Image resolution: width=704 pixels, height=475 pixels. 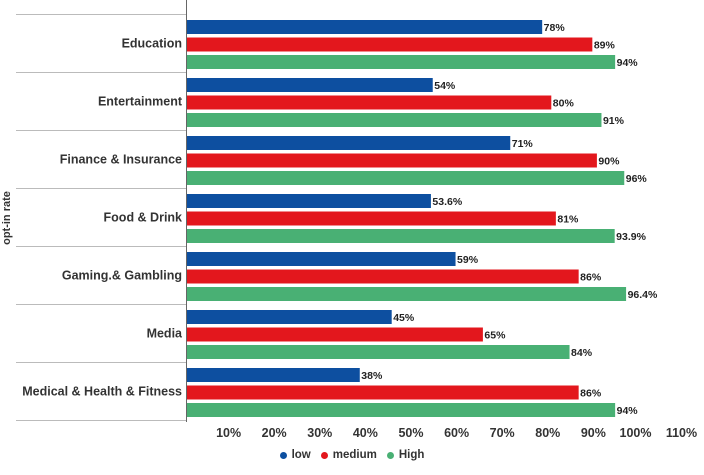 I want to click on category-label-finance-insurance: Finance & Insurance, so click(x=121, y=160).